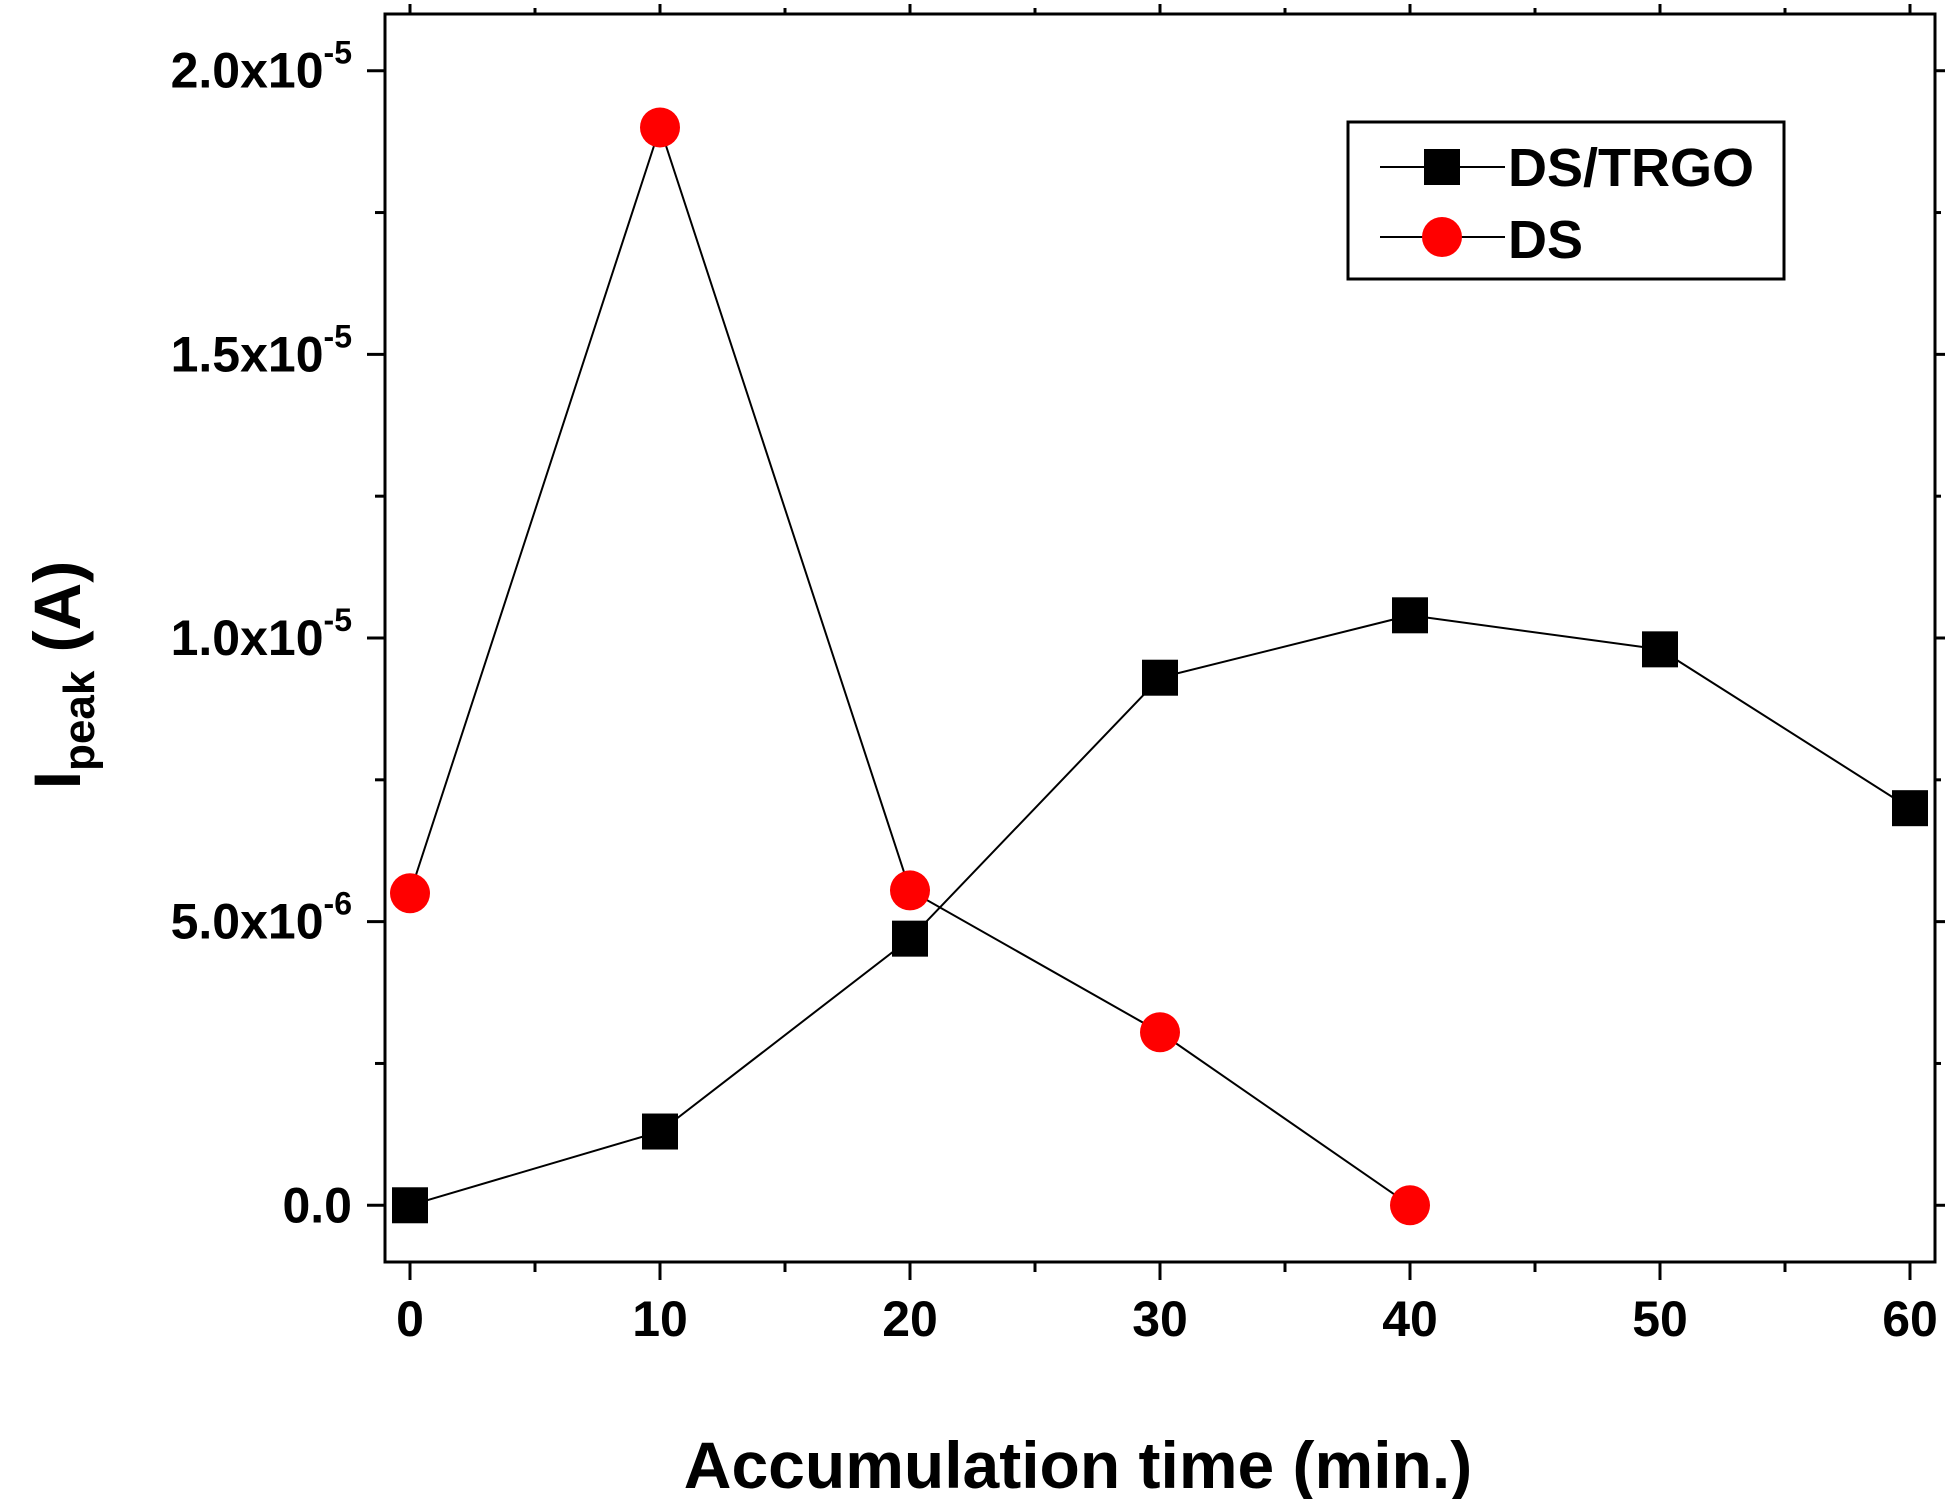 This screenshot has width=1945, height=1499. I want to click on y-axis-title-unit: (A), so click(57, 616).